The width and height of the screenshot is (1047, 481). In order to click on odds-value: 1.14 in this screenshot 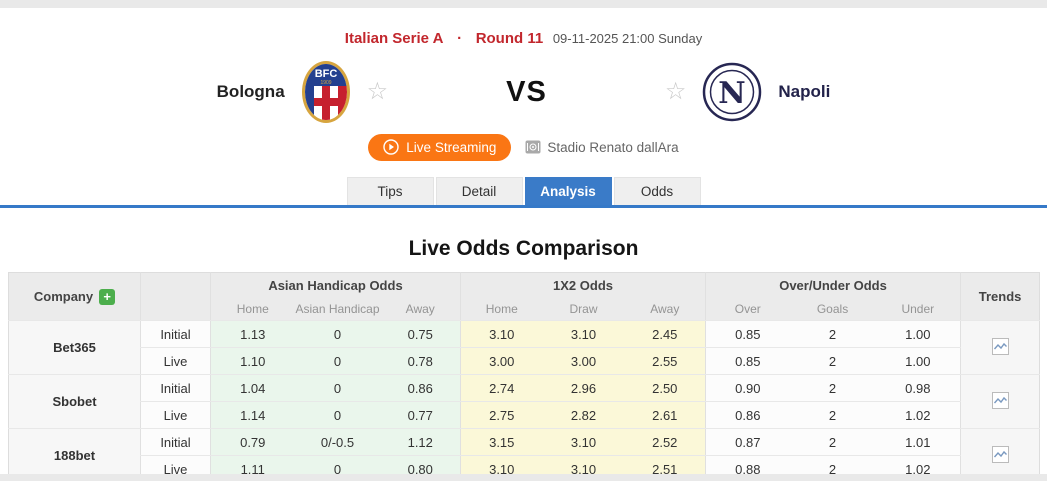, I will do `click(252, 415)`.